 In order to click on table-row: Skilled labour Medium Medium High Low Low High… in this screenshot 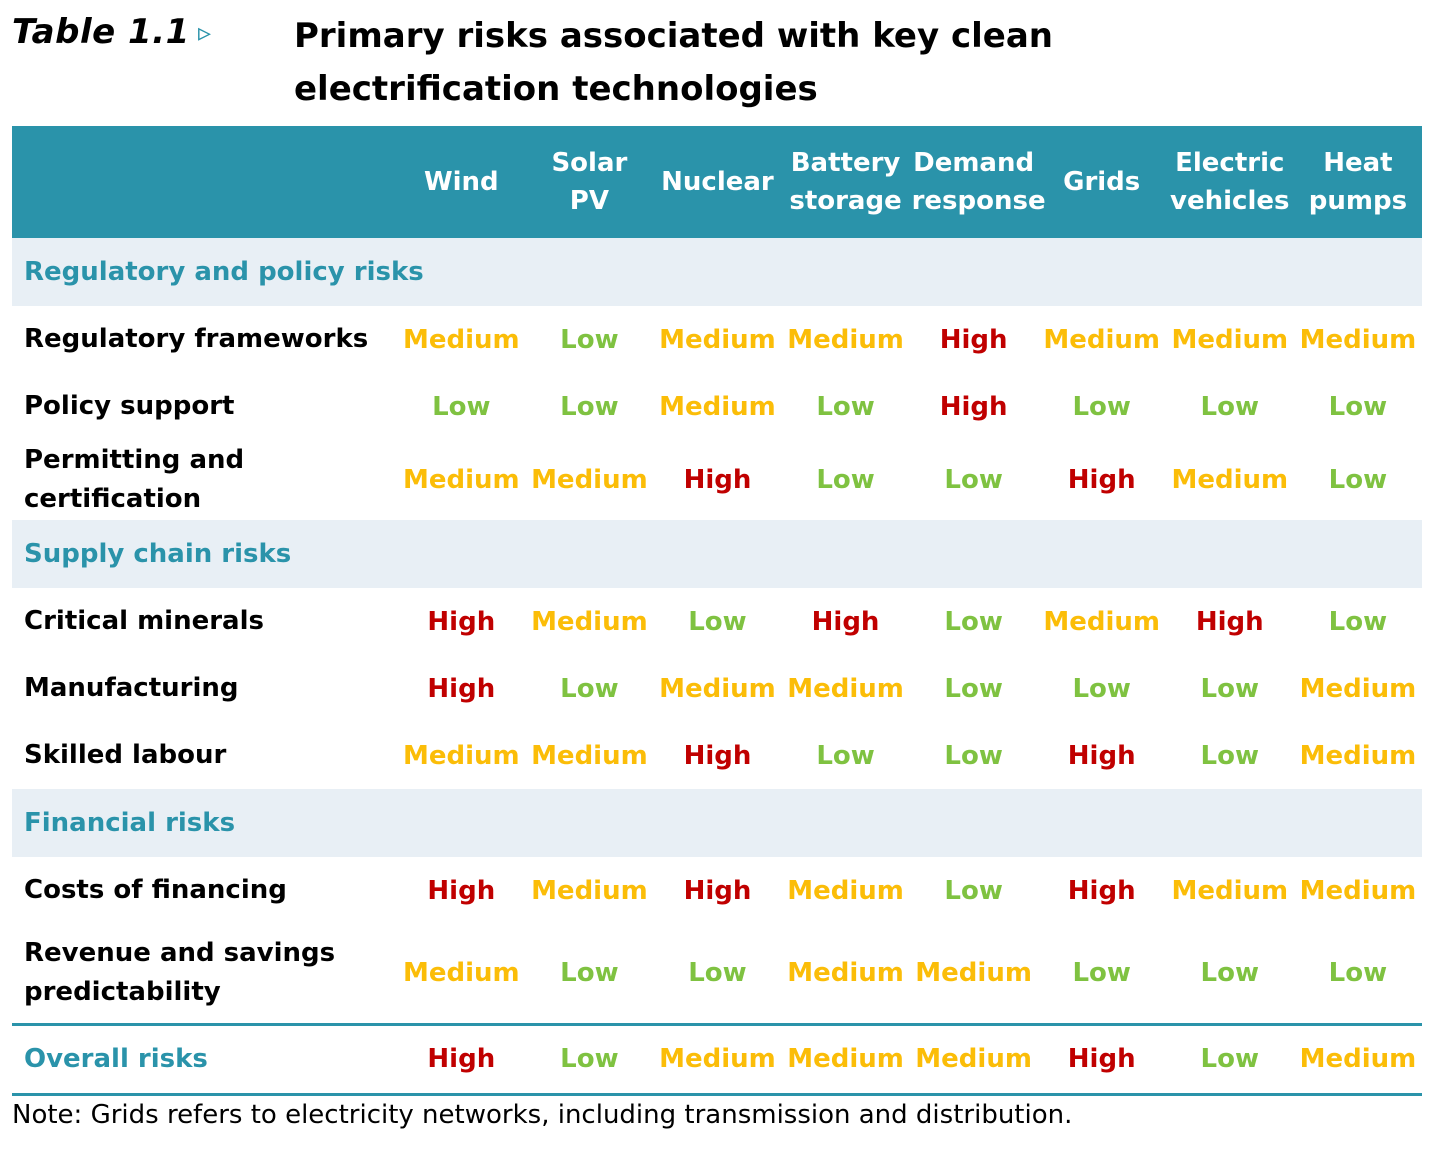, I will do `click(717, 755)`.